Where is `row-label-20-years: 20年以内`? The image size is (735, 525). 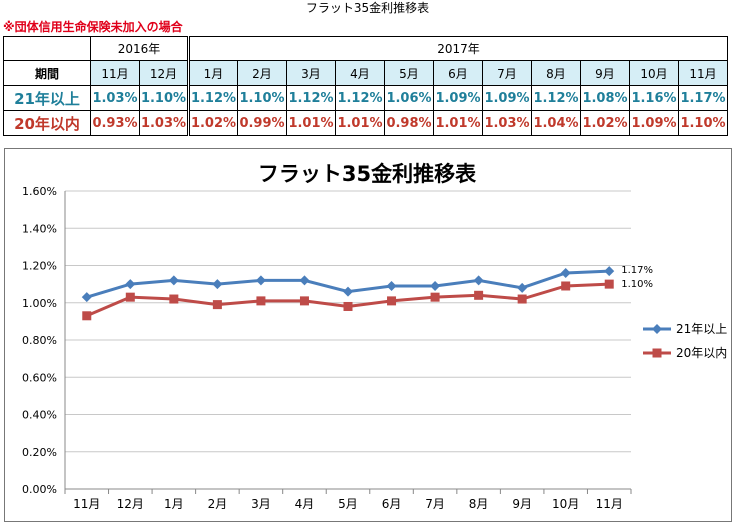
row-label-20-years: 20年以内 is located at coordinates (47, 123).